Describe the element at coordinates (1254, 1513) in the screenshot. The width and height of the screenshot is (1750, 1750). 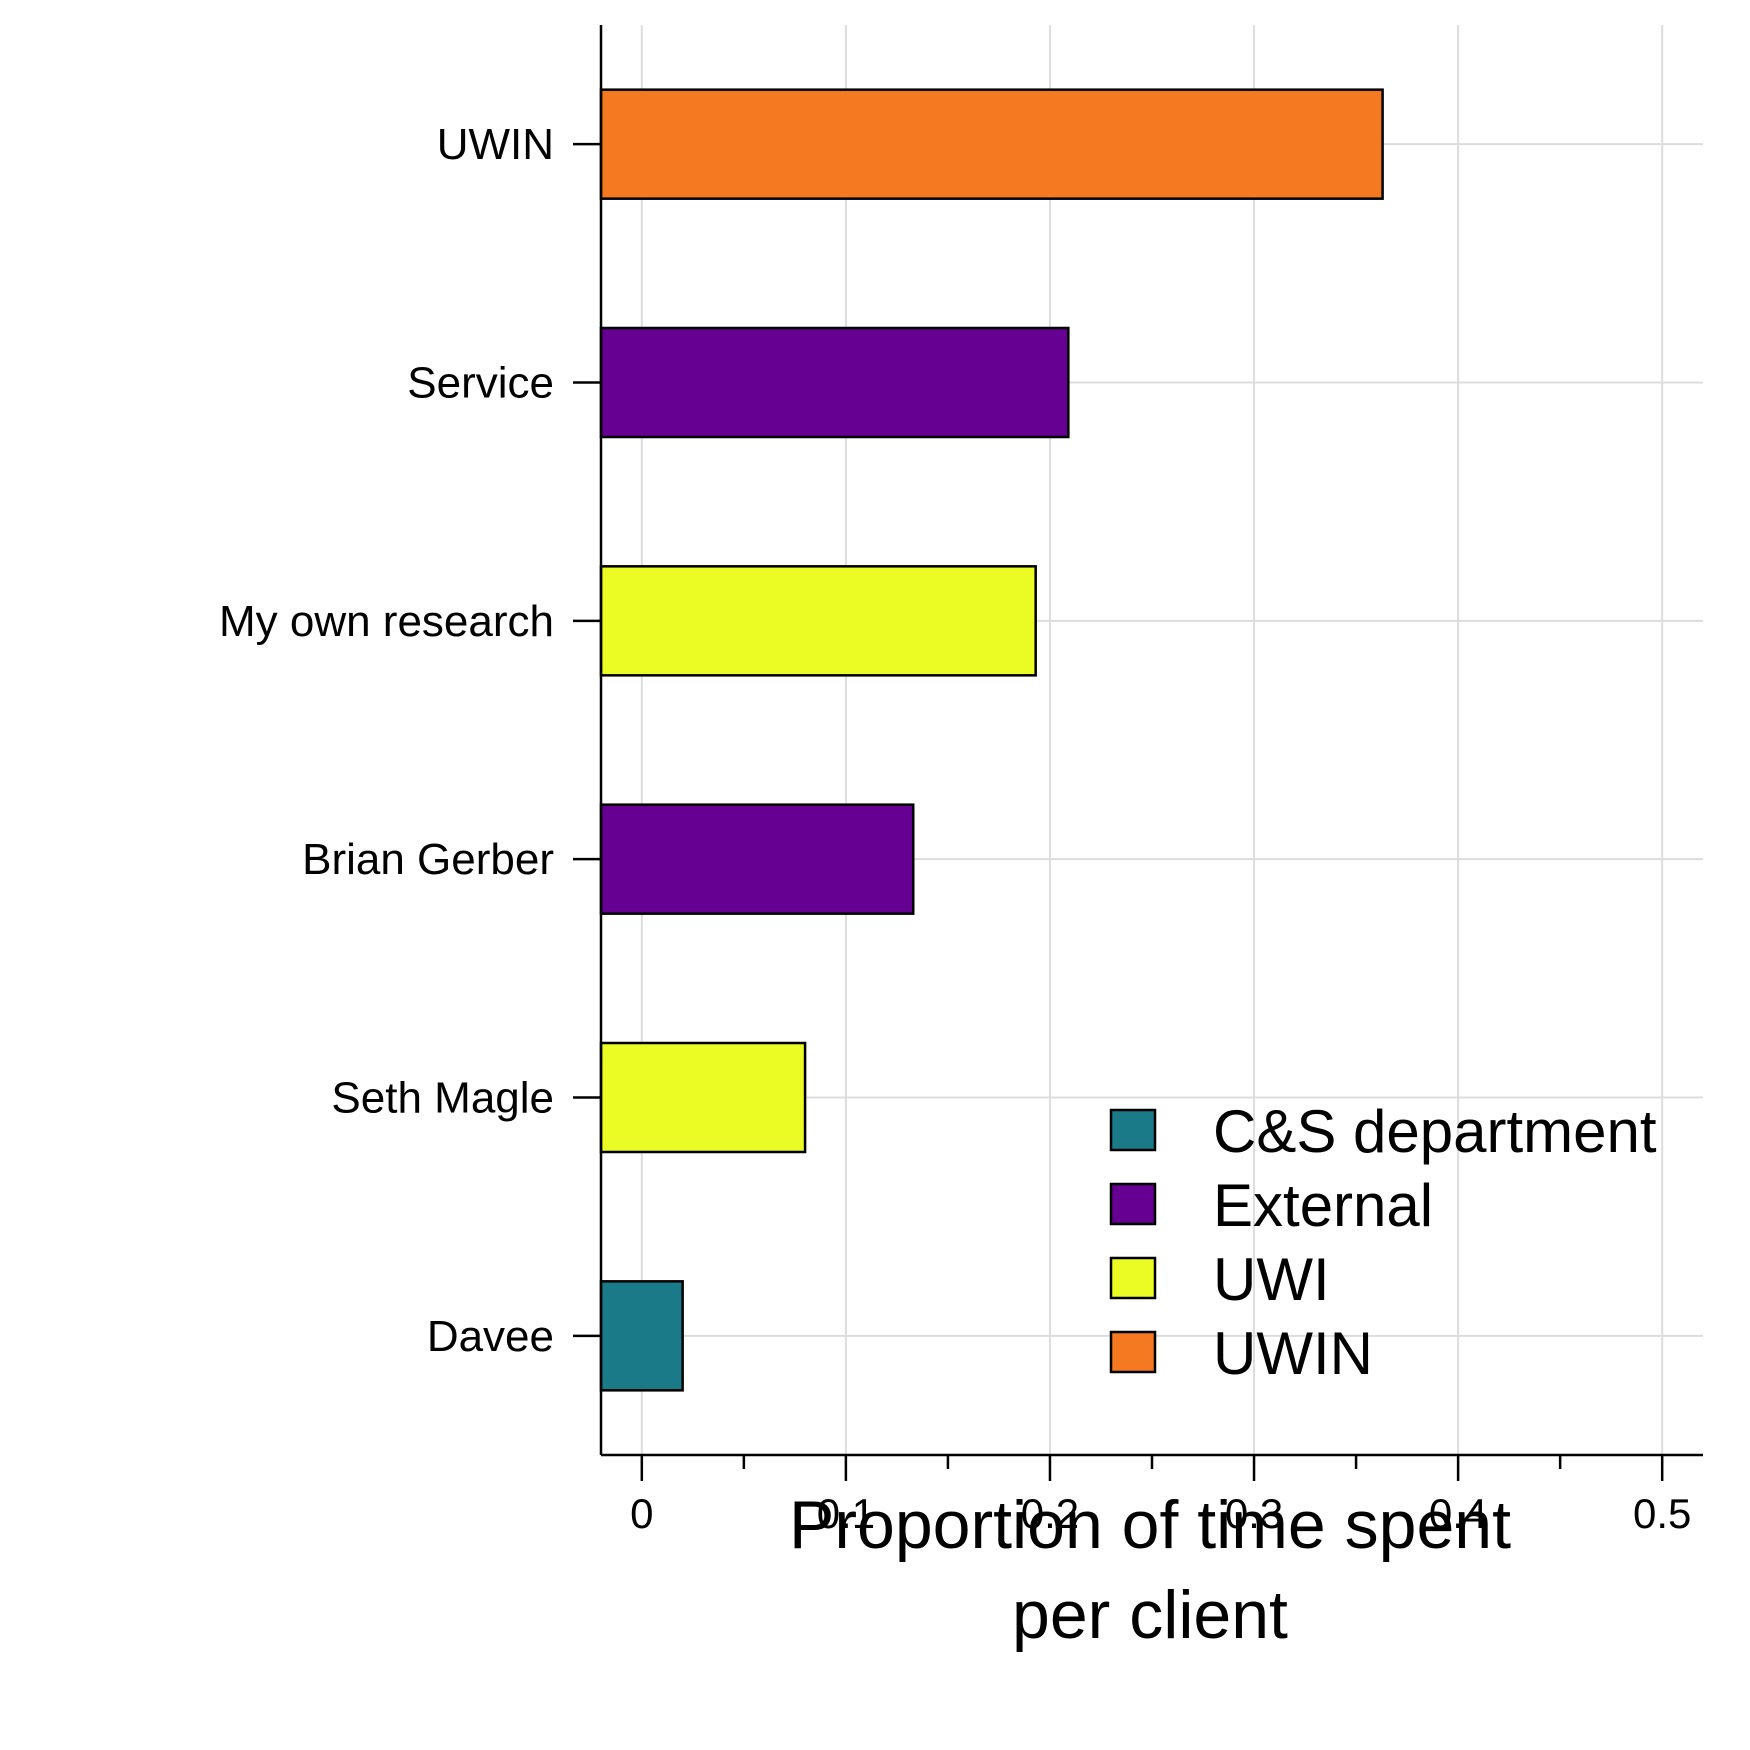
I see `x-tick-label: 0.3` at that location.